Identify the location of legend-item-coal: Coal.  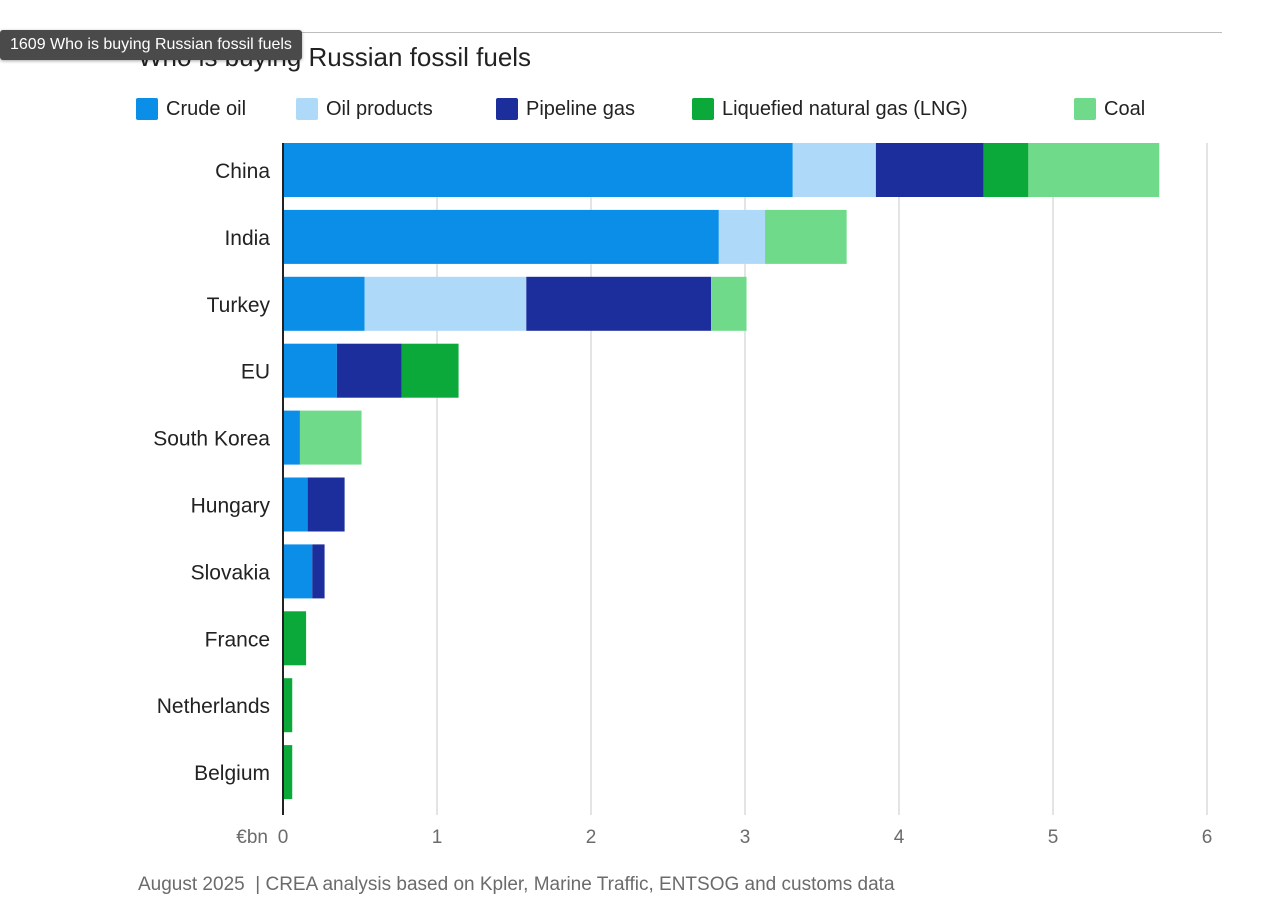
(1109, 109).